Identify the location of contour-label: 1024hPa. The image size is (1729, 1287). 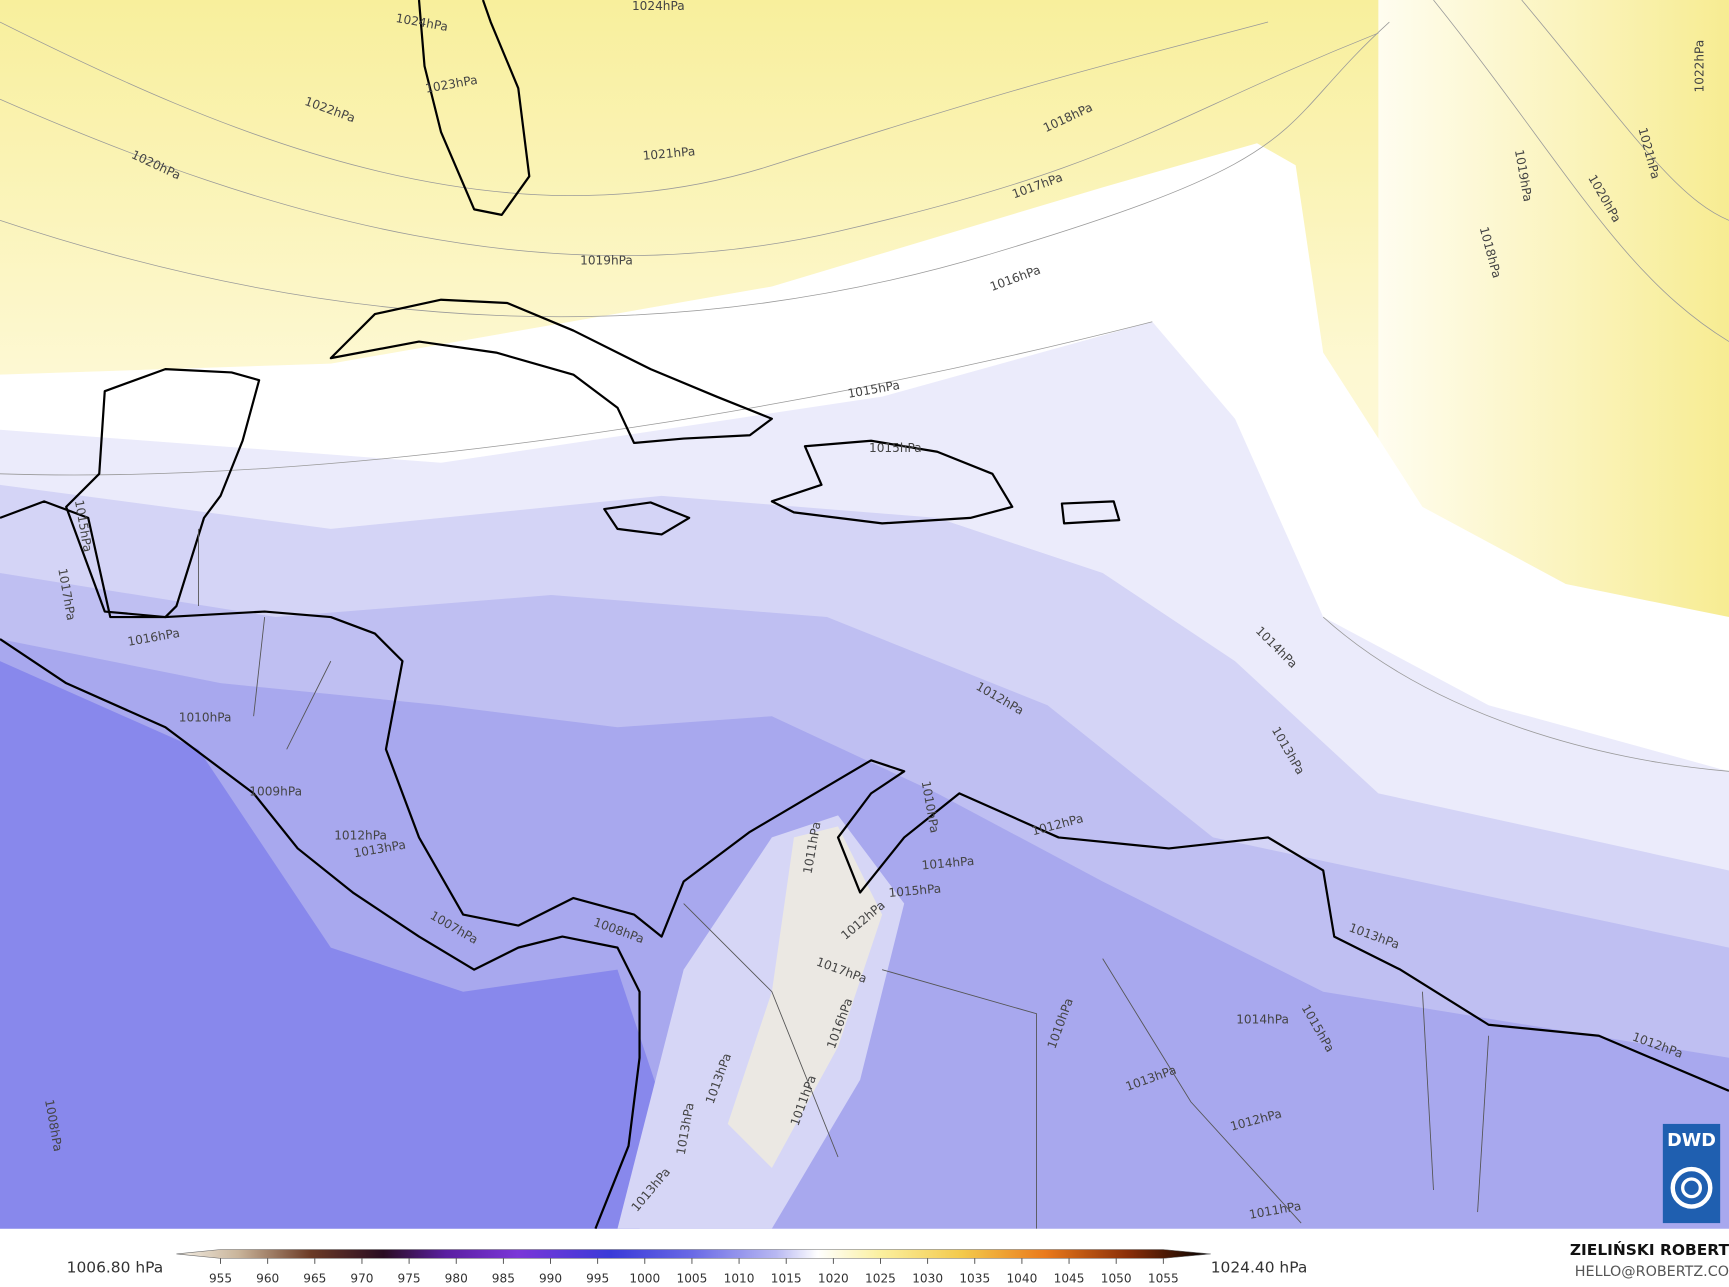
(658, 6).